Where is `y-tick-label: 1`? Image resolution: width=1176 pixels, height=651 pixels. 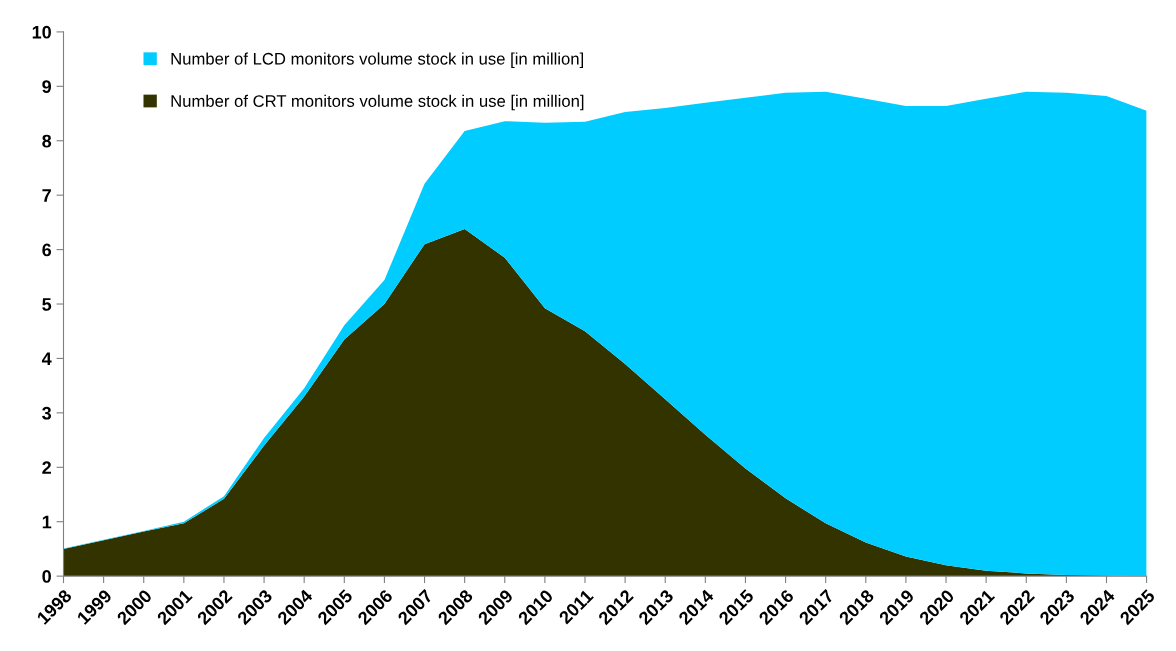
y-tick-label: 1 is located at coordinates (47, 522).